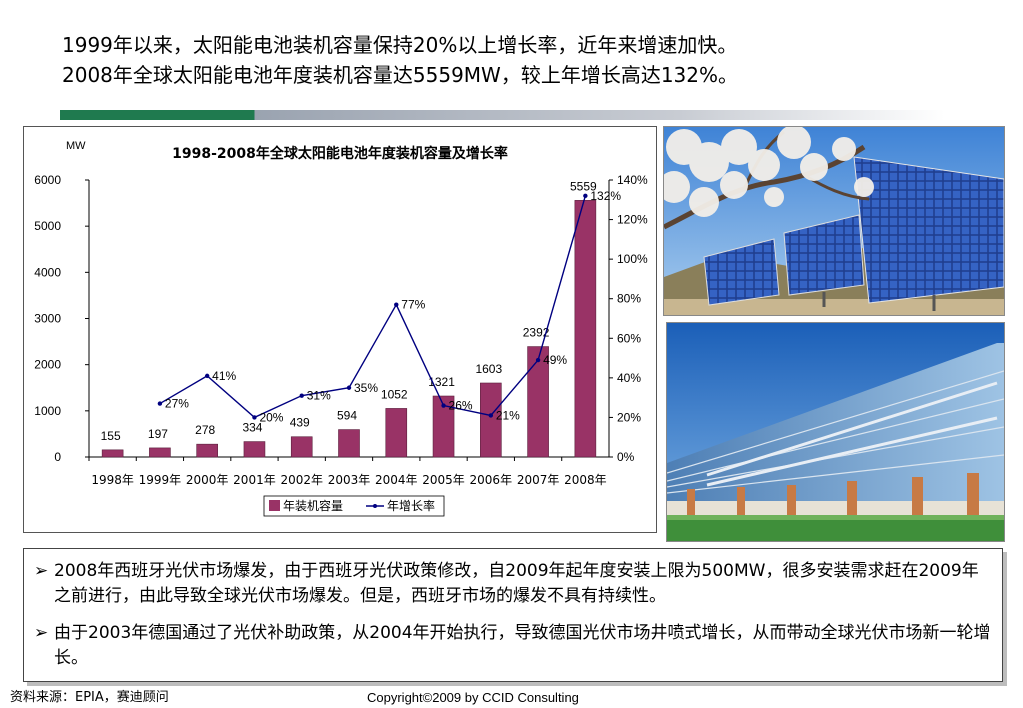  What do you see at coordinates (629, 417) in the screenshot?
I see `y2-tick-label: 20%` at bounding box center [629, 417].